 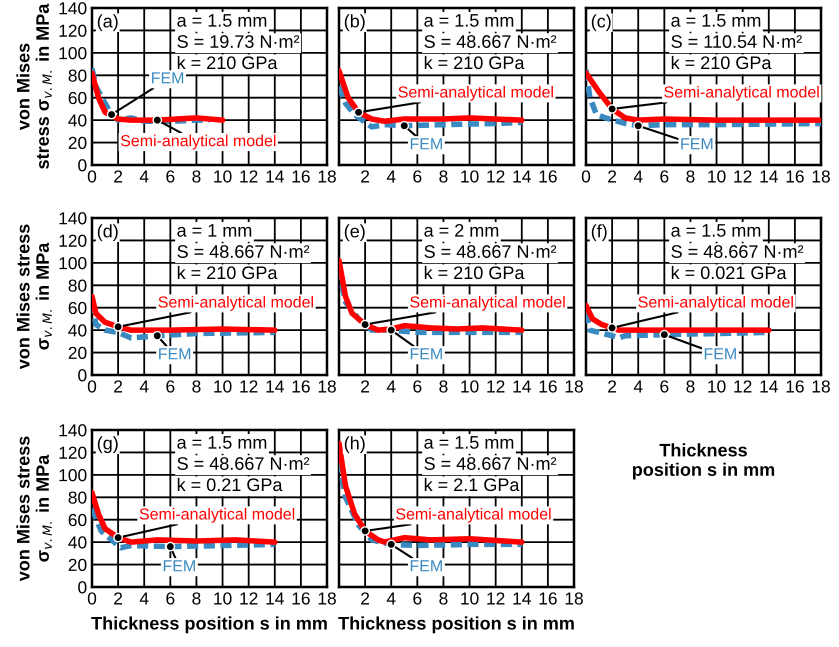 What do you see at coordinates (729, 273) in the screenshot?
I see `annotation: k = 0.021 GPa` at bounding box center [729, 273].